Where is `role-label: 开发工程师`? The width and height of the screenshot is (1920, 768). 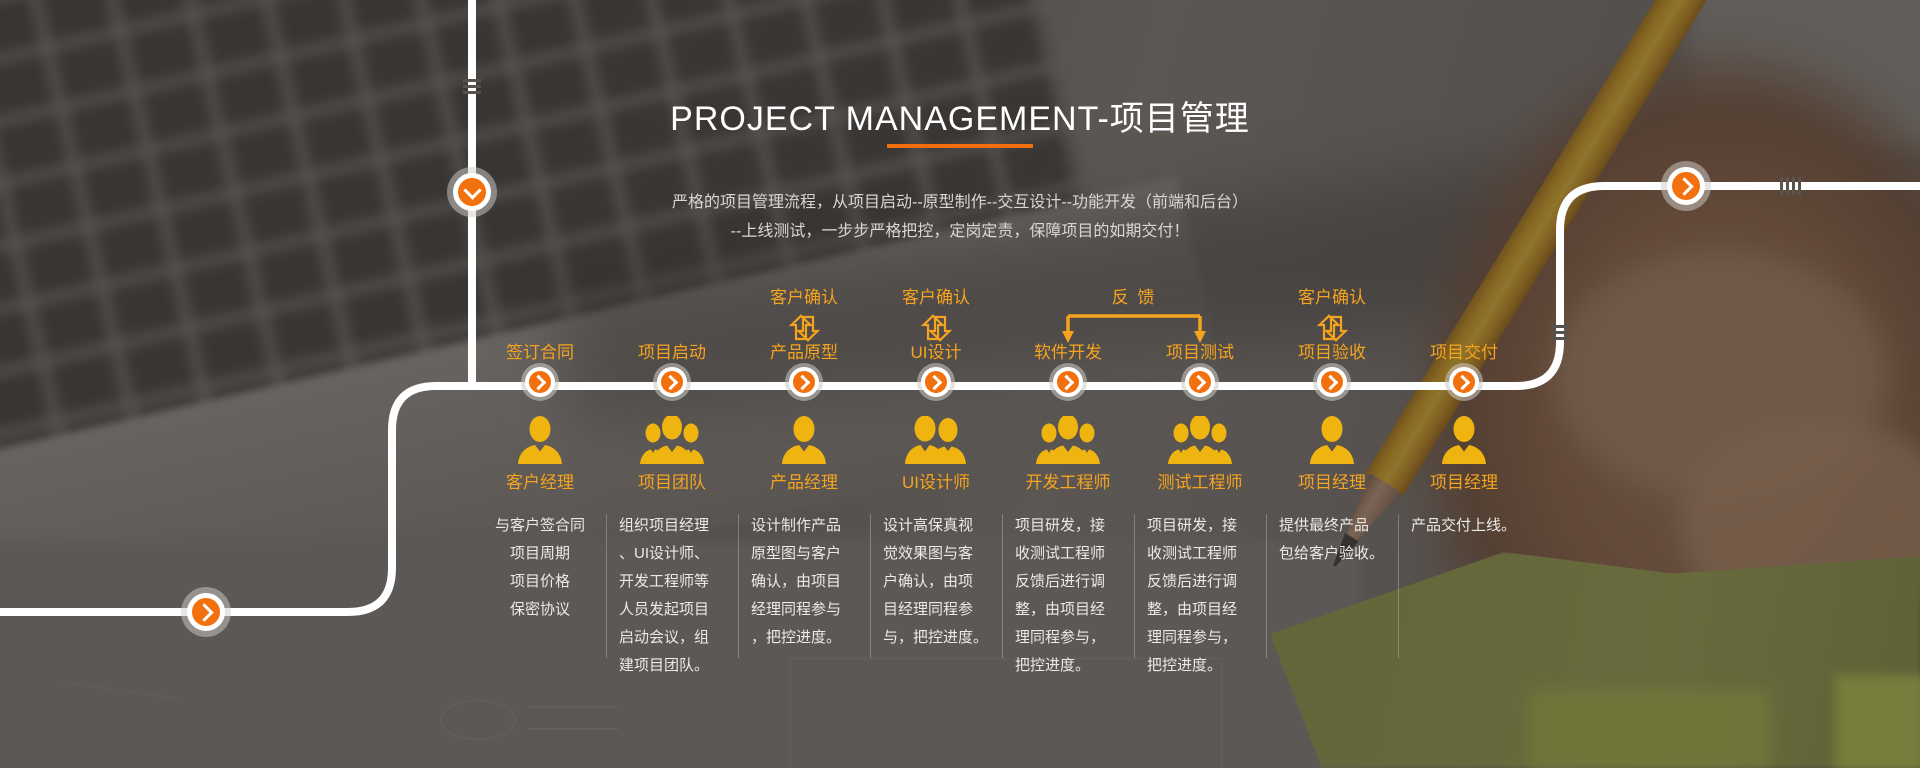 role-label: 开发工程师 is located at coordinates (1068, 482).